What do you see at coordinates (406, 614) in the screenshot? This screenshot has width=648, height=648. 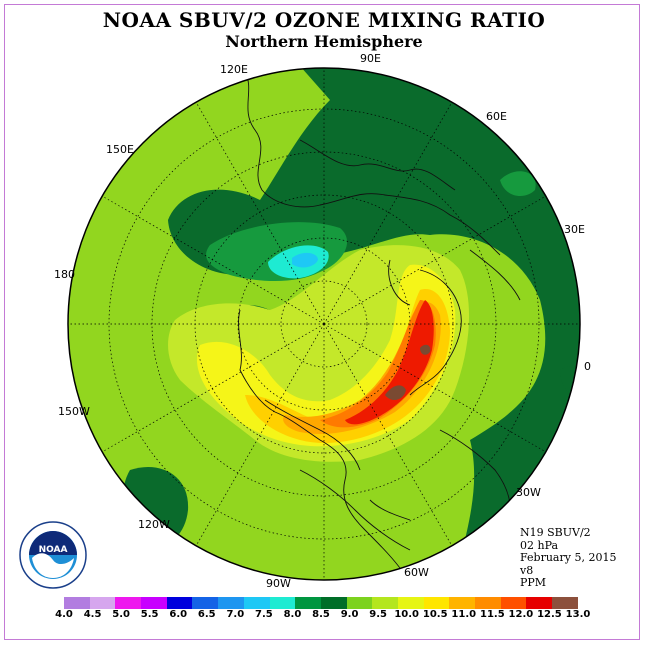 I see `colorbar-label: 10.0` at bounding box center [406, 614].